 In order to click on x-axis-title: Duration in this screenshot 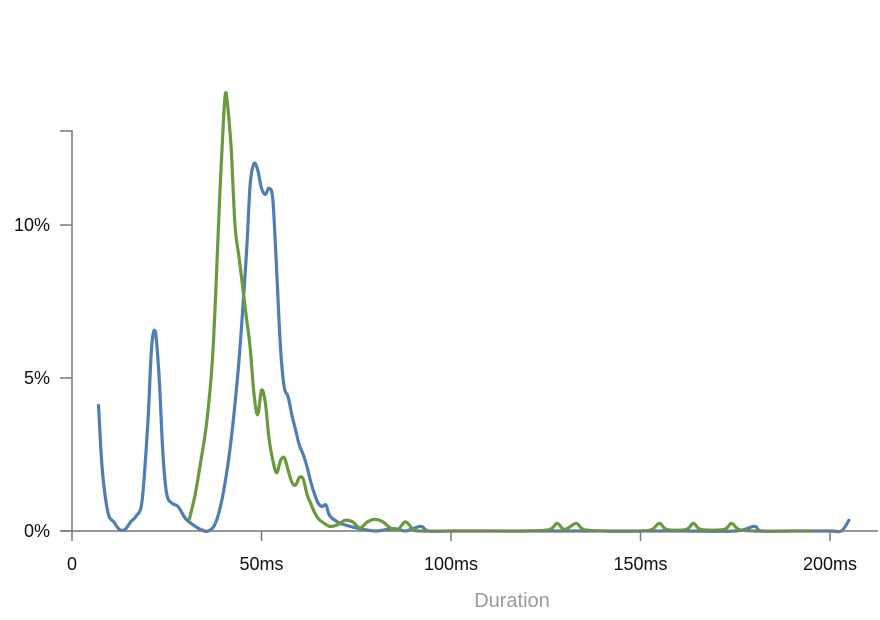, I will do `click(512, 601)`.